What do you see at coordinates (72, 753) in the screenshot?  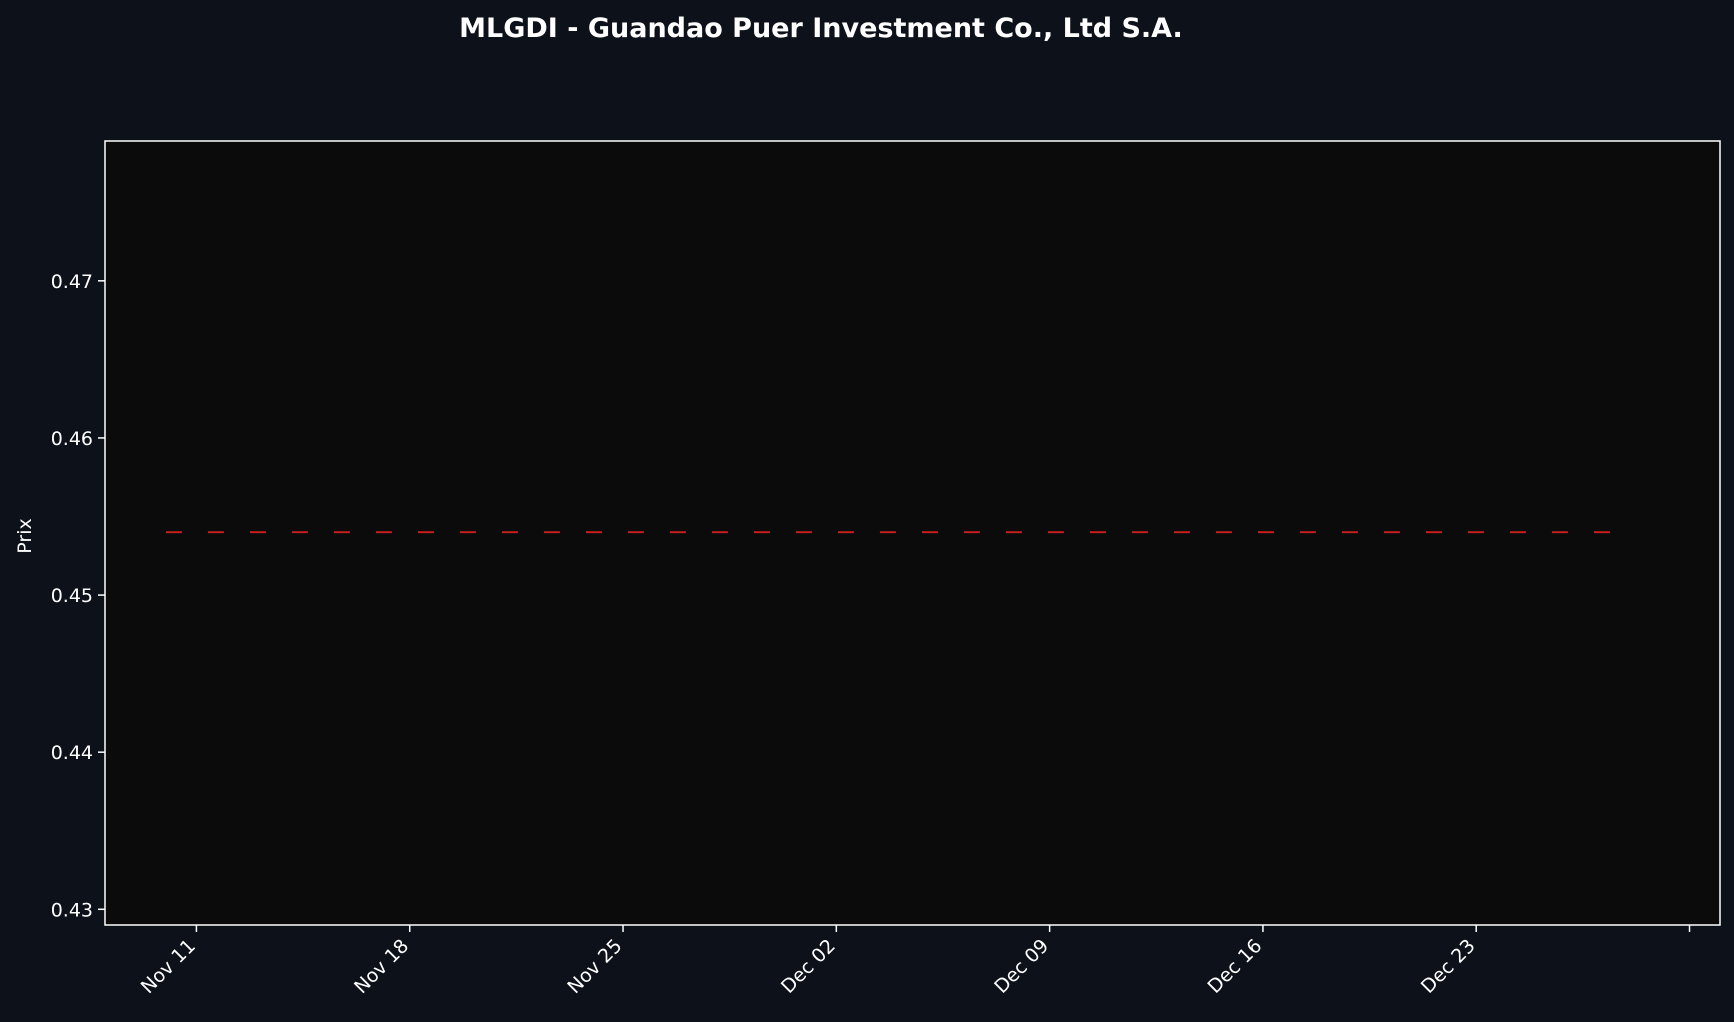 I see `y-tick-label: 0.44` at bounding box center [72, 753].